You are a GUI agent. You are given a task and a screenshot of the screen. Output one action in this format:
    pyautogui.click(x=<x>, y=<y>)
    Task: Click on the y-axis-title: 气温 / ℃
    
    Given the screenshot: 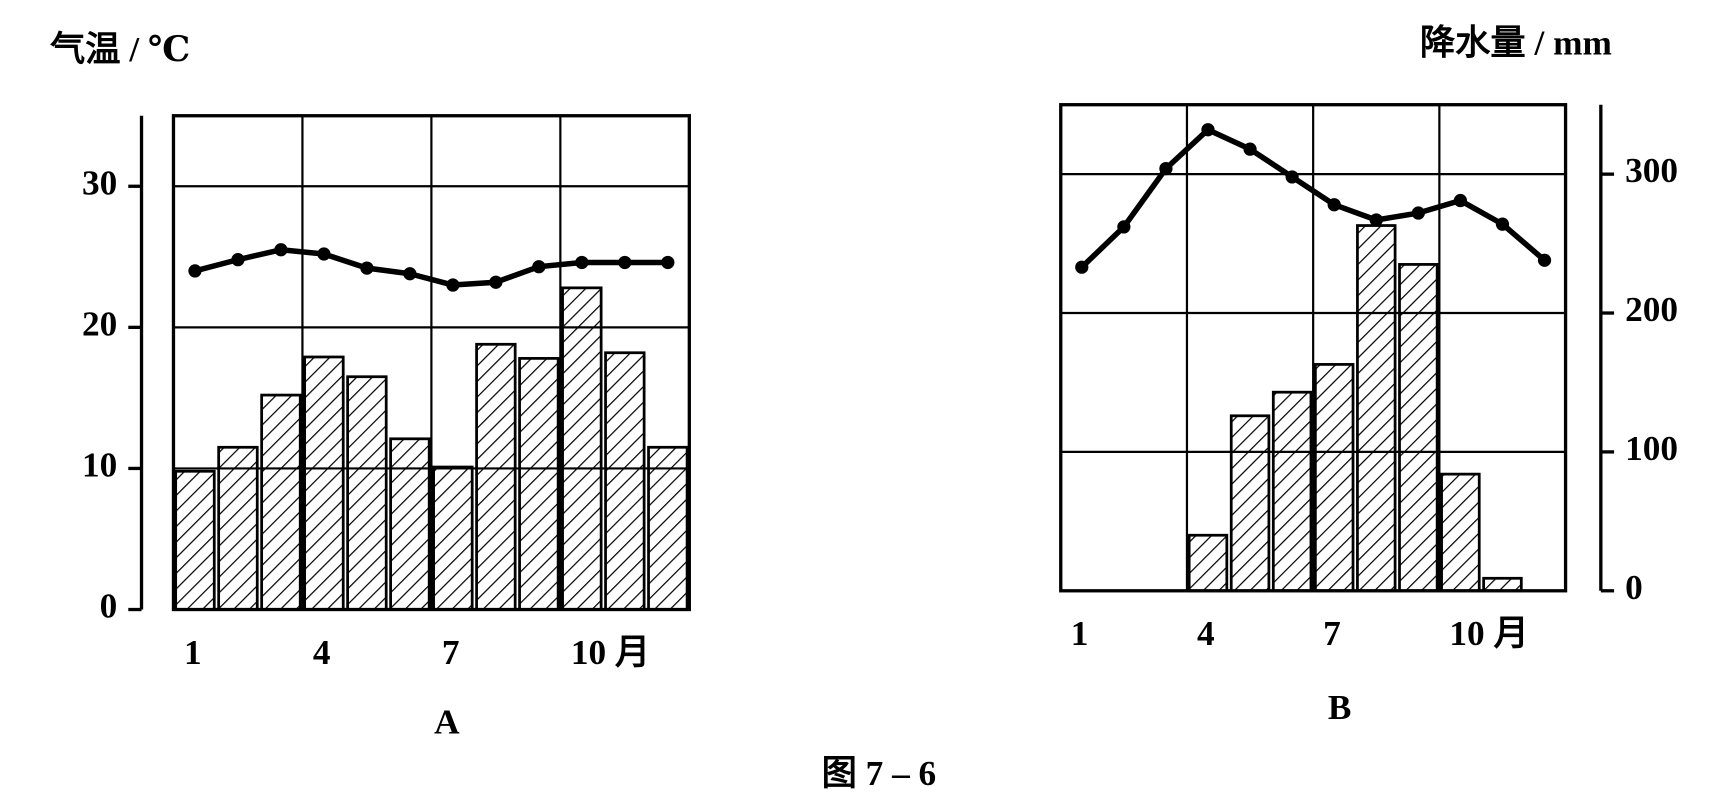 What is the action you would take?
    pyautogui.click(x=120, y=49)
    